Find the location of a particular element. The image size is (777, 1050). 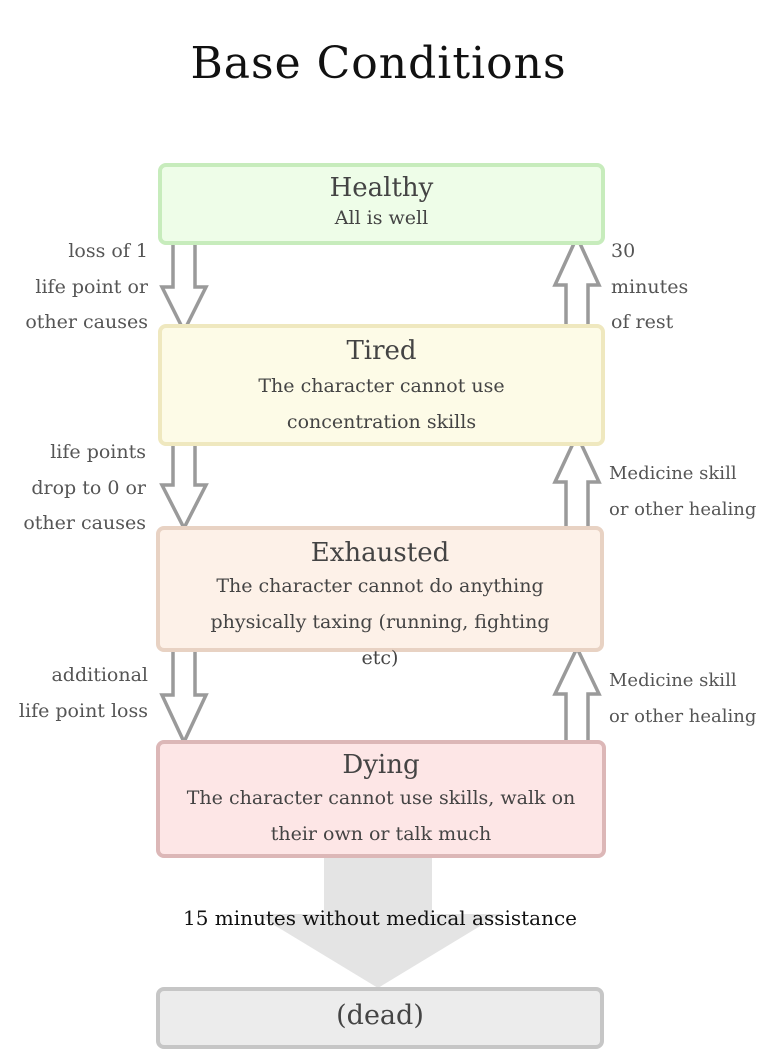

label-line: drop to 0 or is located at coordinates (88, 487).